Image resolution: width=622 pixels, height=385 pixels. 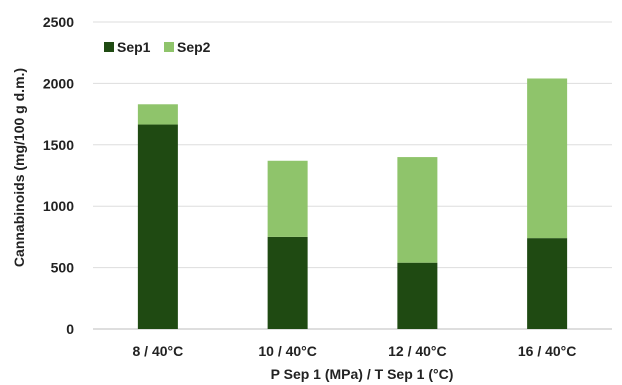 What do you see at coordinates (58, 206) in the screenshot?
I see `y-tick-label: 1000` at bounding box center [58, 206].